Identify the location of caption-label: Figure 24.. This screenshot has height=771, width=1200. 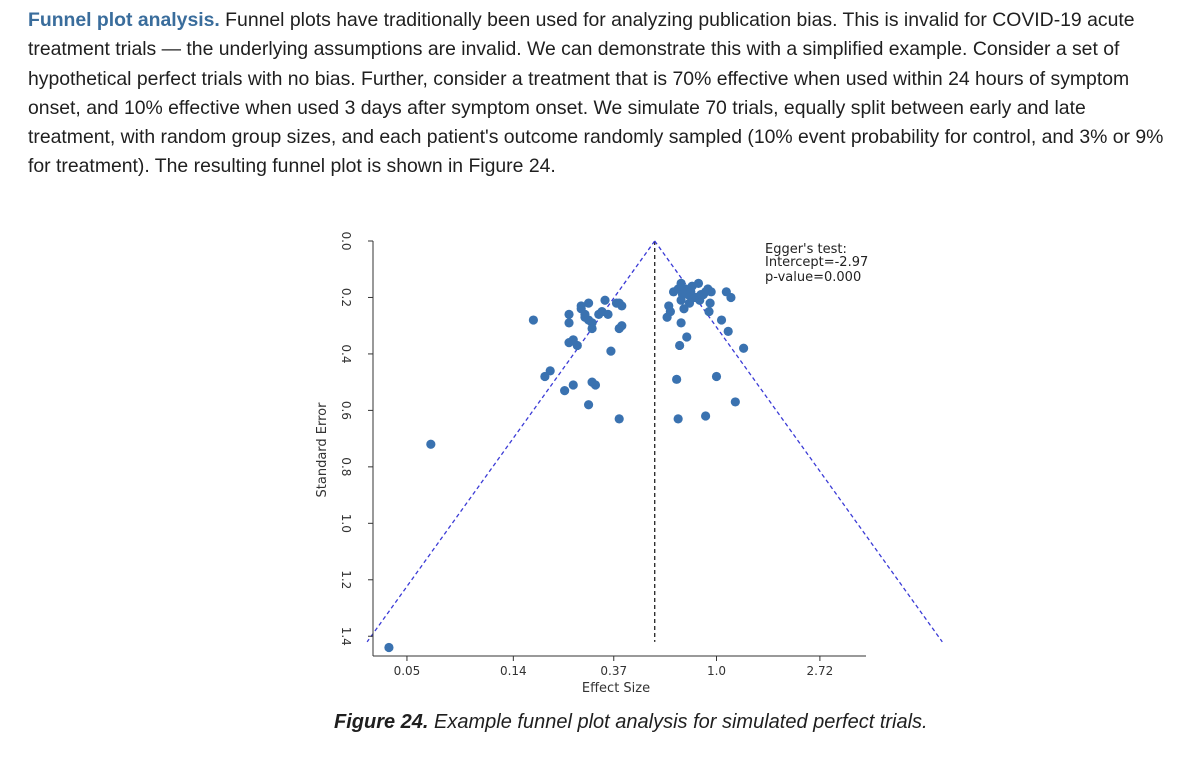
(381, 722).